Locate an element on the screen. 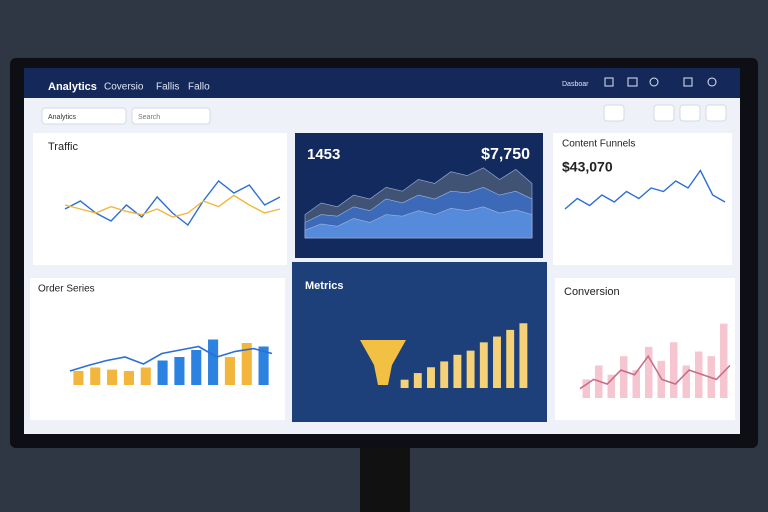 The image size is (768, 512). monitor-stand is located at coordinates (385, 476).